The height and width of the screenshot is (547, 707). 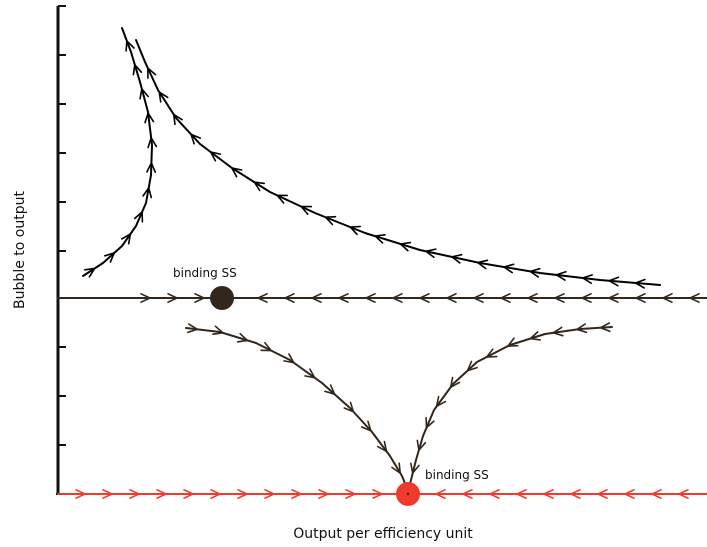 What do you see at coordinates (457, 475) in the screenshot?
I see `lower-steady-state-label: binding SS` at bounding box center [457, 475].